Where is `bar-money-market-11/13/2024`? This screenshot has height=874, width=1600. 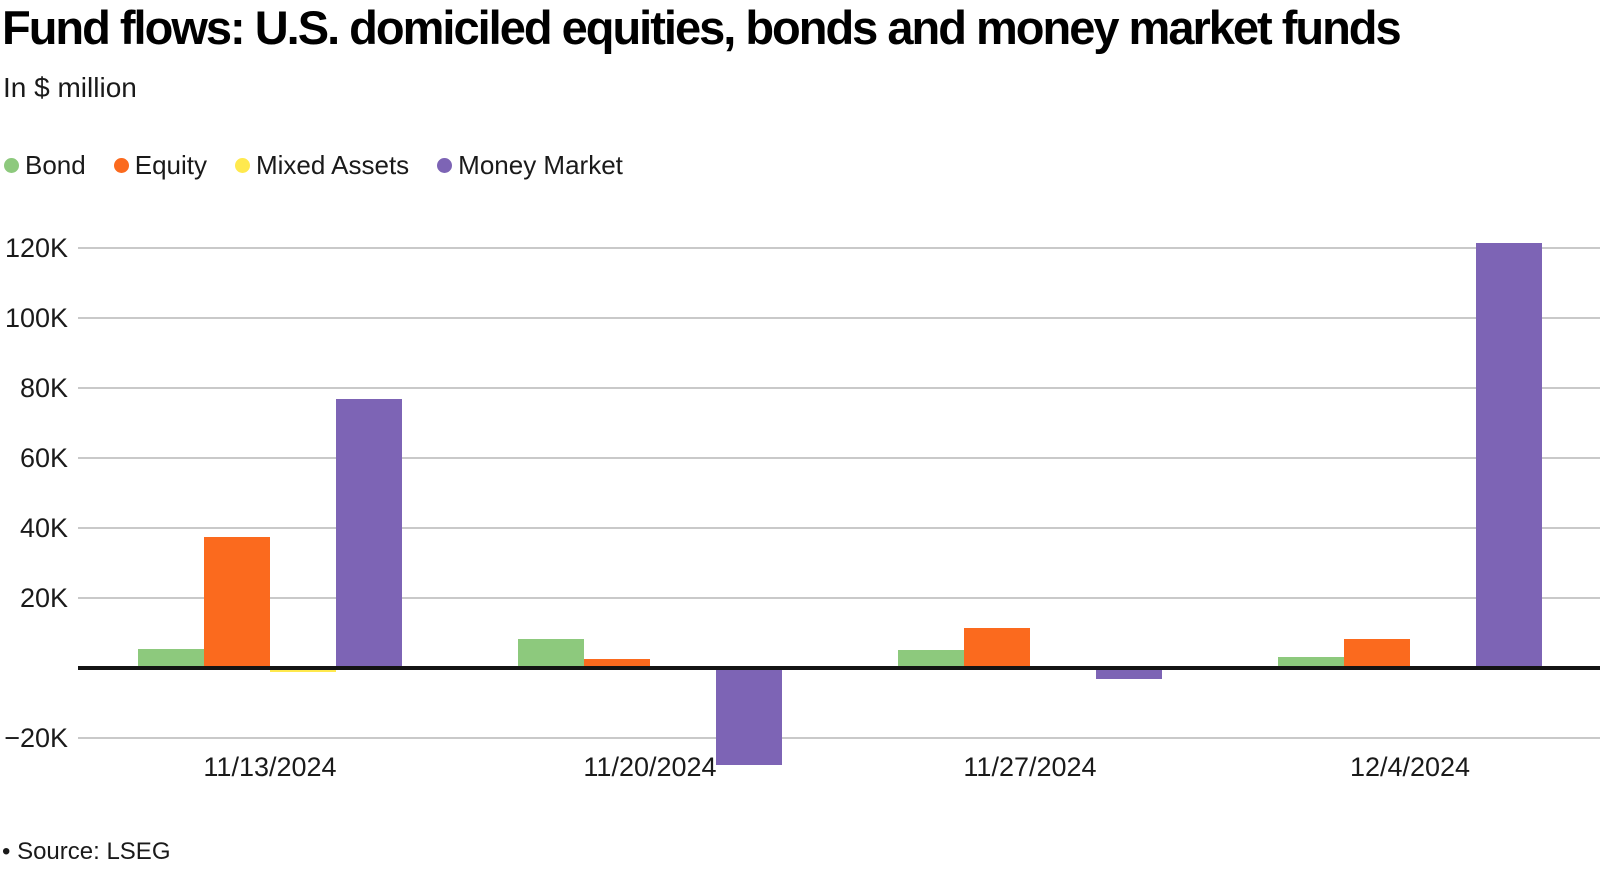
bar-money-market-11/13/2024 is located at coordinates (369, 533).